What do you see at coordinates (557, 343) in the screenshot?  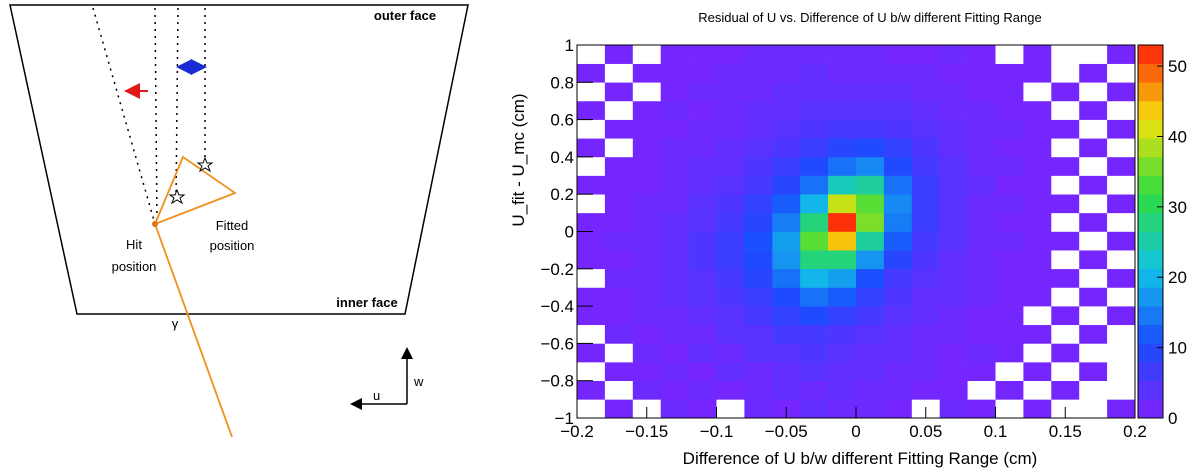 I see `y-tick-label: −0.6` at bounding box center [557, 343].